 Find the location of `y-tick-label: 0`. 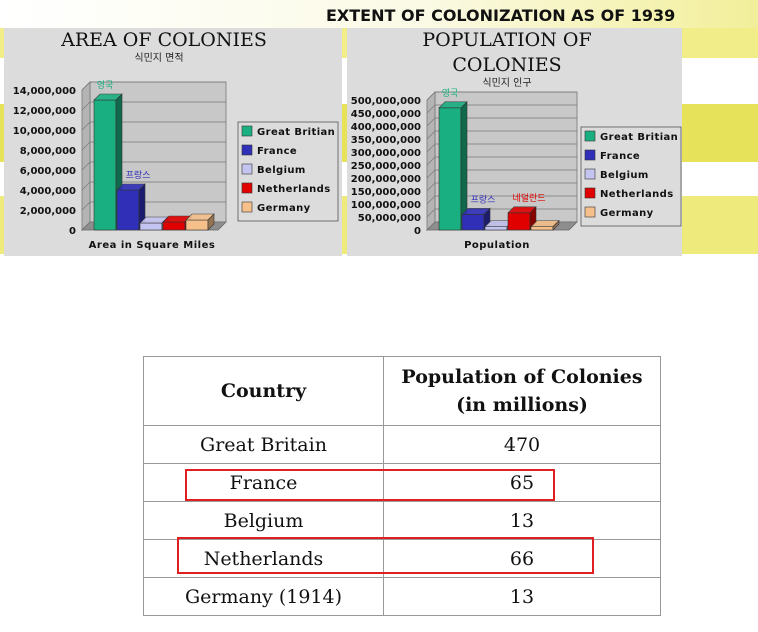

y-tick-label: 0 is located at coordinates (417, 231).